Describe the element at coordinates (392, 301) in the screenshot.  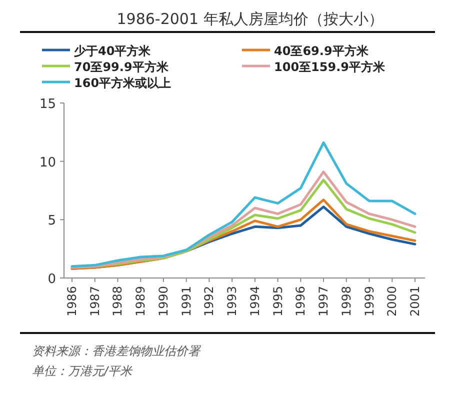
I see `x-tick-label: 2000` at that location.